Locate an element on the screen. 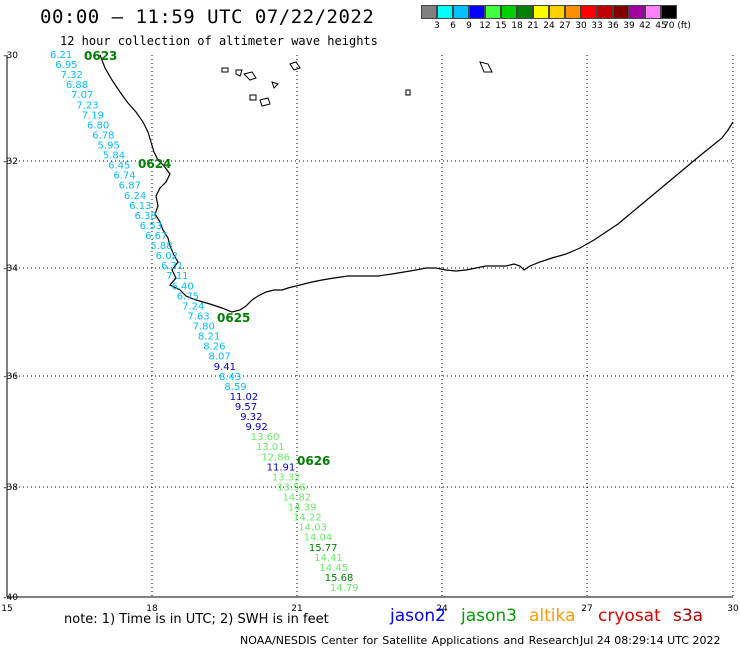 This screenshot has width=740, height=650. swh-observation: 6.74 is located at coordinates (124, 176).